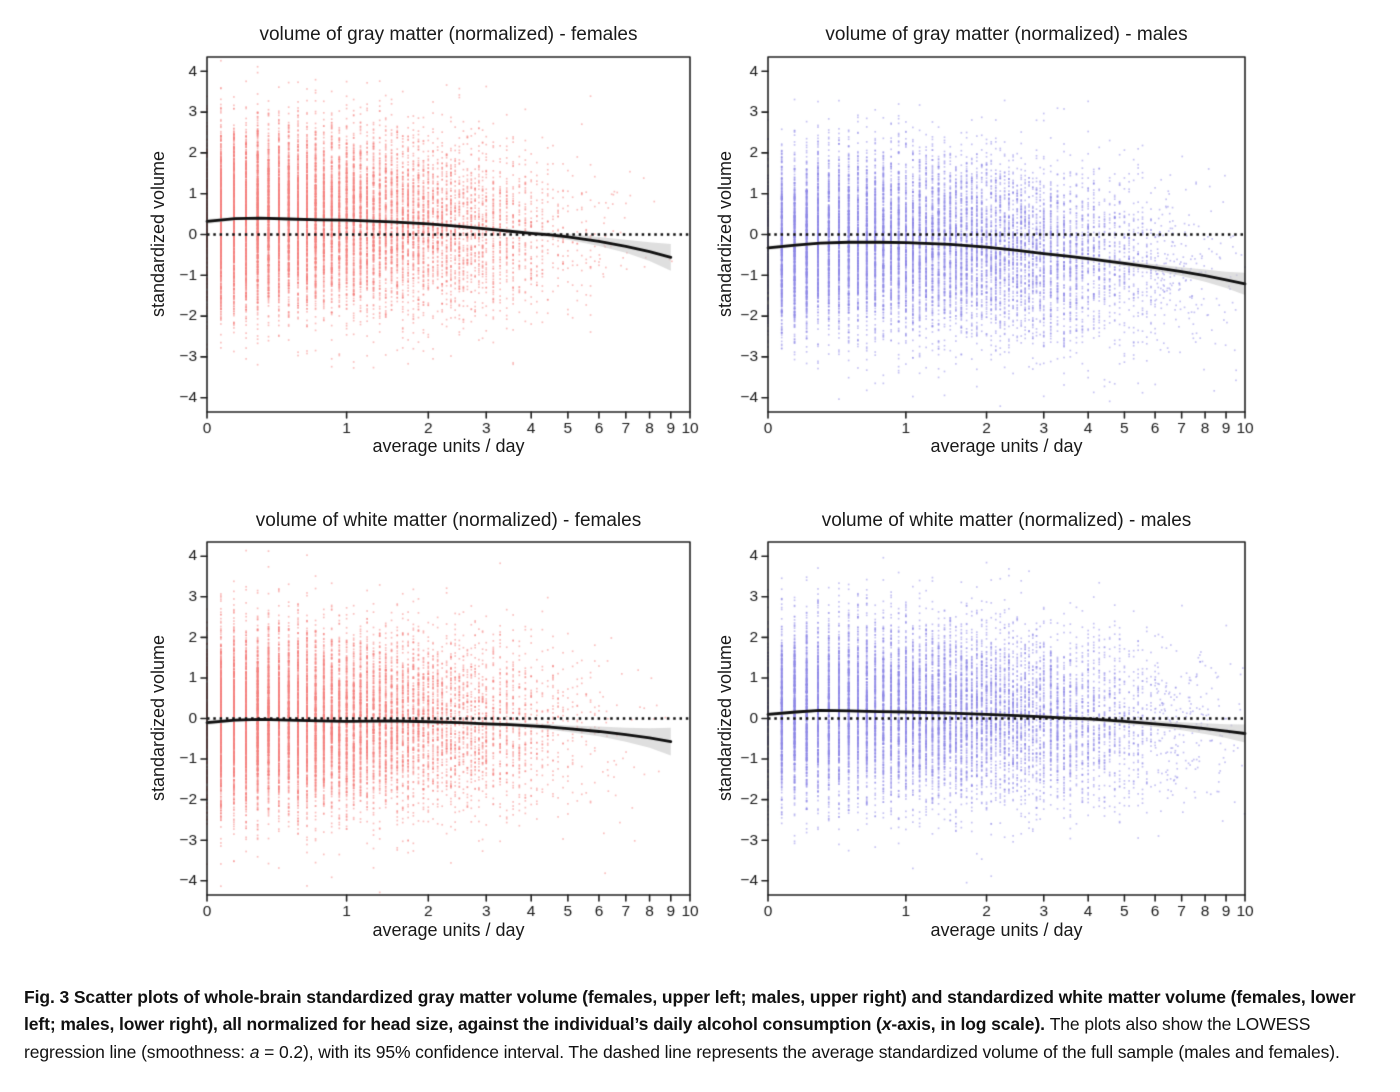  What do you see at coordinates (970, 1024) in the screenshot?
I see `caption-segment: -axis, in log scale).` at bounding box center [970, 1024].